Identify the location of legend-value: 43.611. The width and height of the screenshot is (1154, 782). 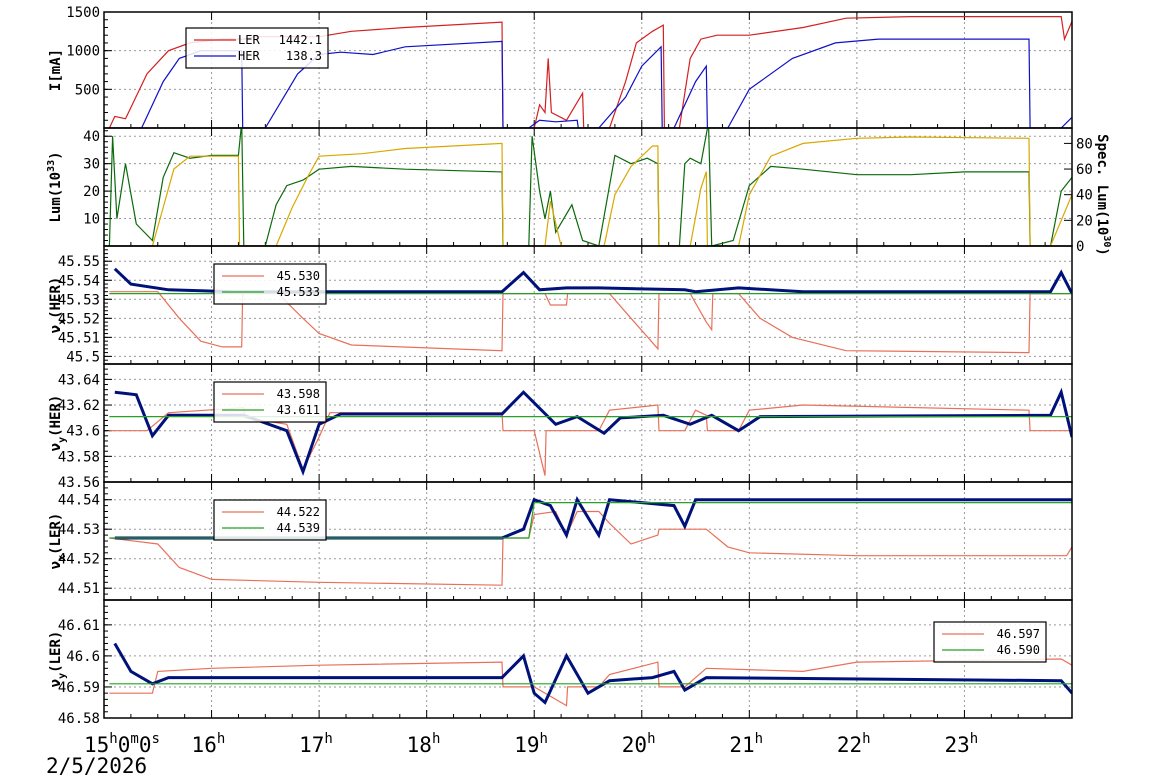
(298, 410).